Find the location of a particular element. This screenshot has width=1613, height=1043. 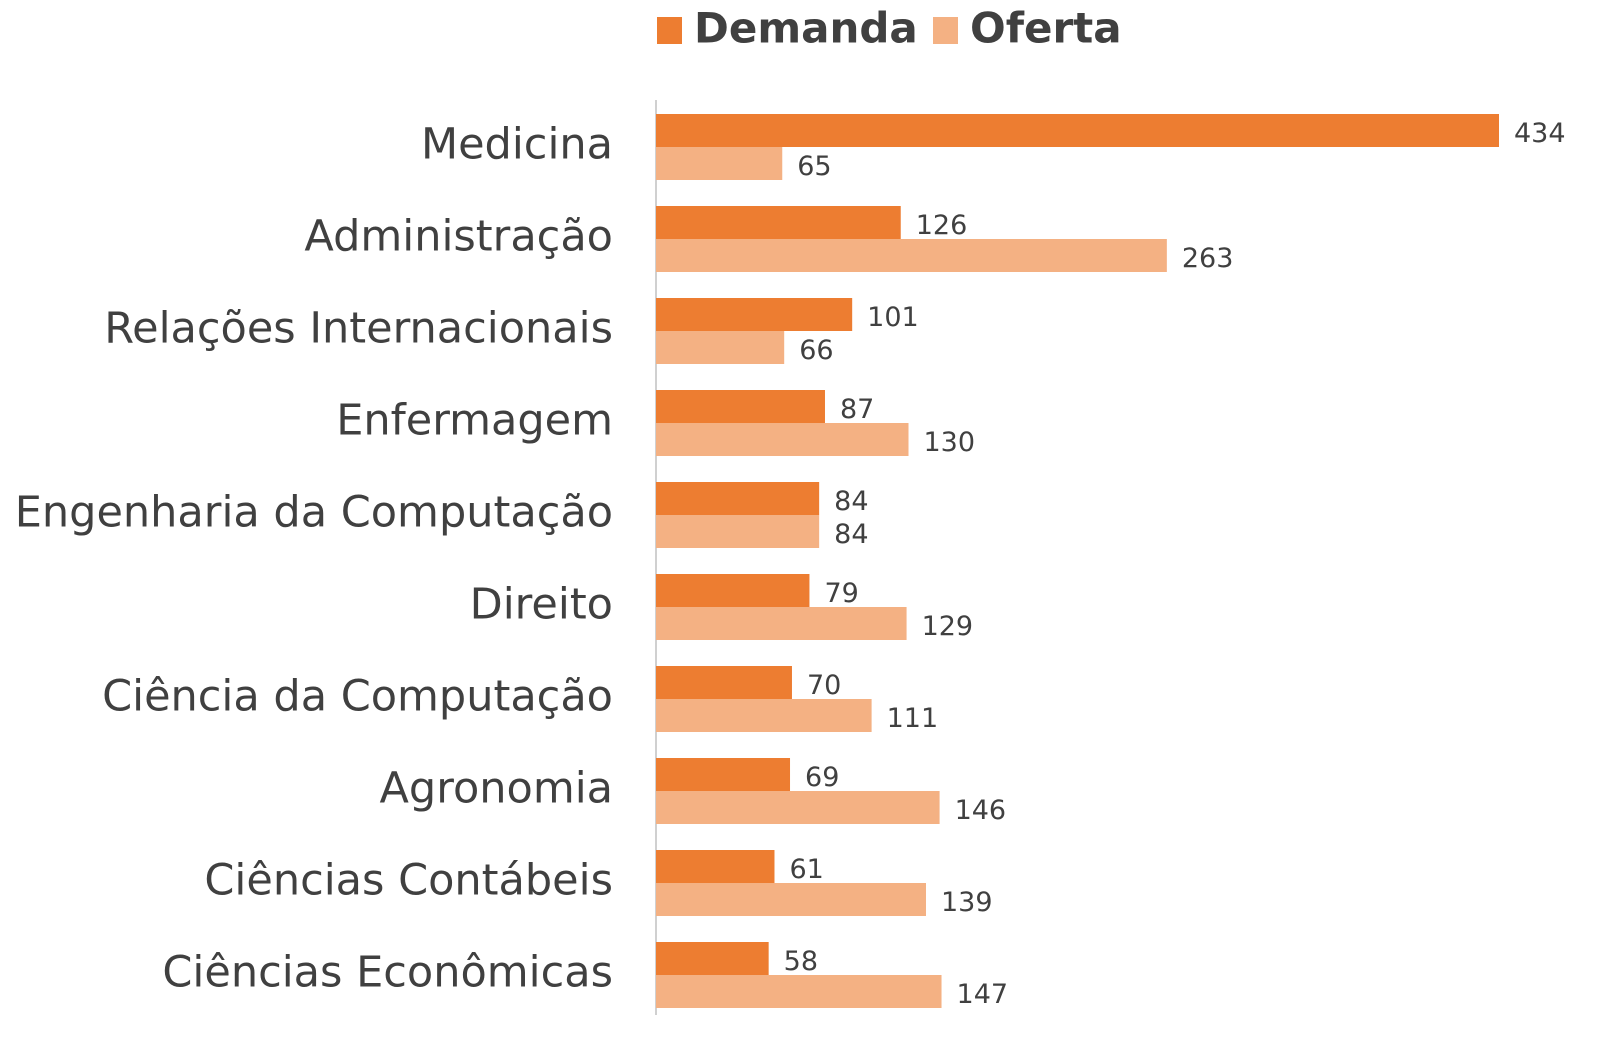

category-label: Ciência da Computação is located at coordinates (357, 697).